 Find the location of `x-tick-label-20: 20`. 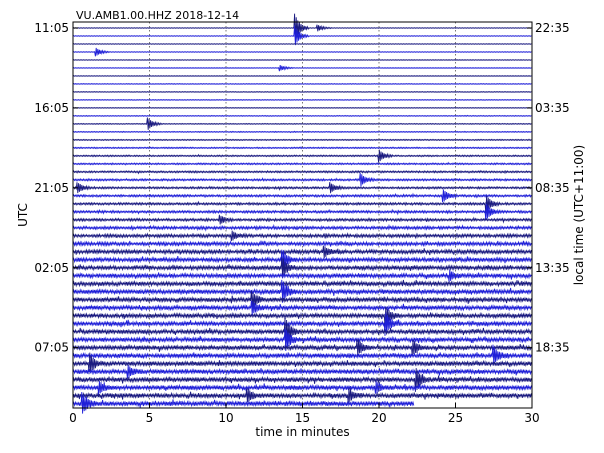

x-tick-label-20: 20 is located at coordinates (378, 418).